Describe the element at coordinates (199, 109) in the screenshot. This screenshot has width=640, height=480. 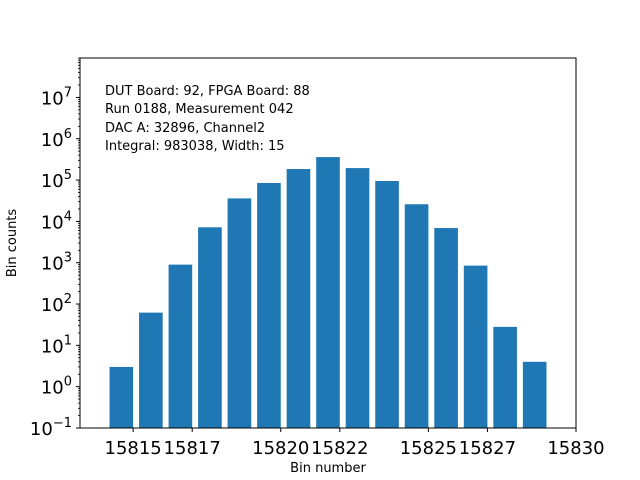
I see `annotation-line: Run 0188, Measurement 042` at that location.